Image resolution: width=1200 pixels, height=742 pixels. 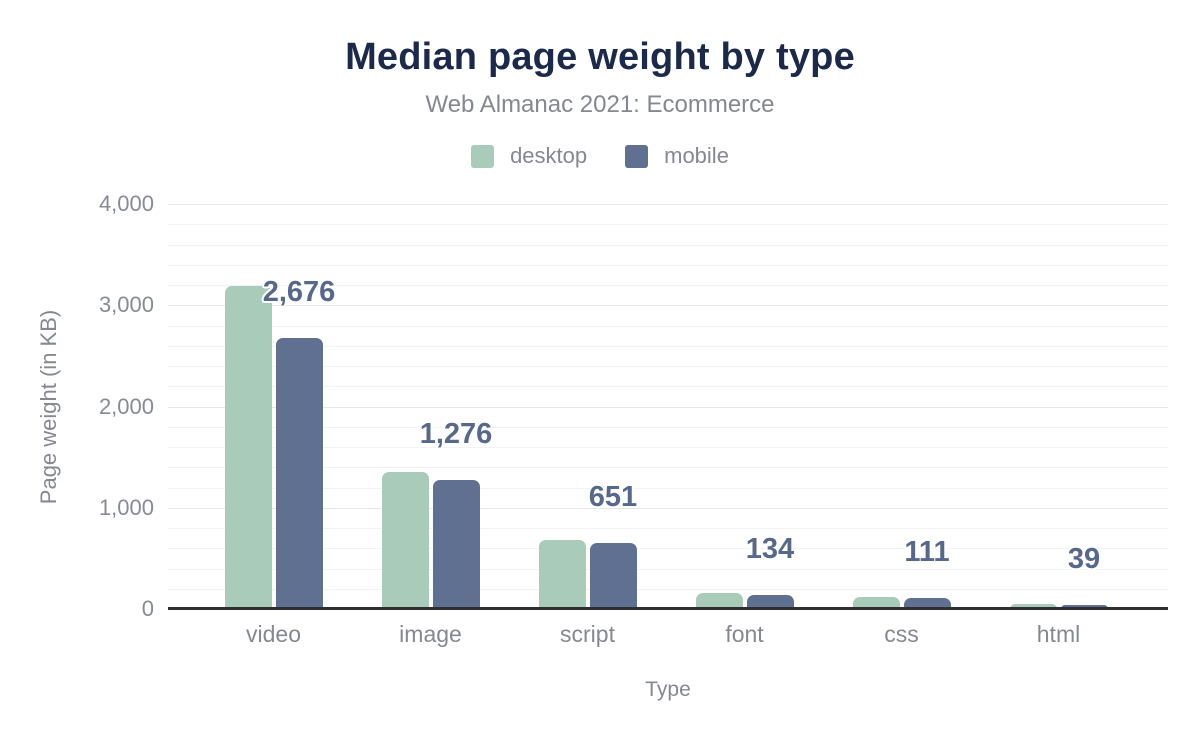 I want to click on bar-value-label: 1,276, so click(x=456, y=433).